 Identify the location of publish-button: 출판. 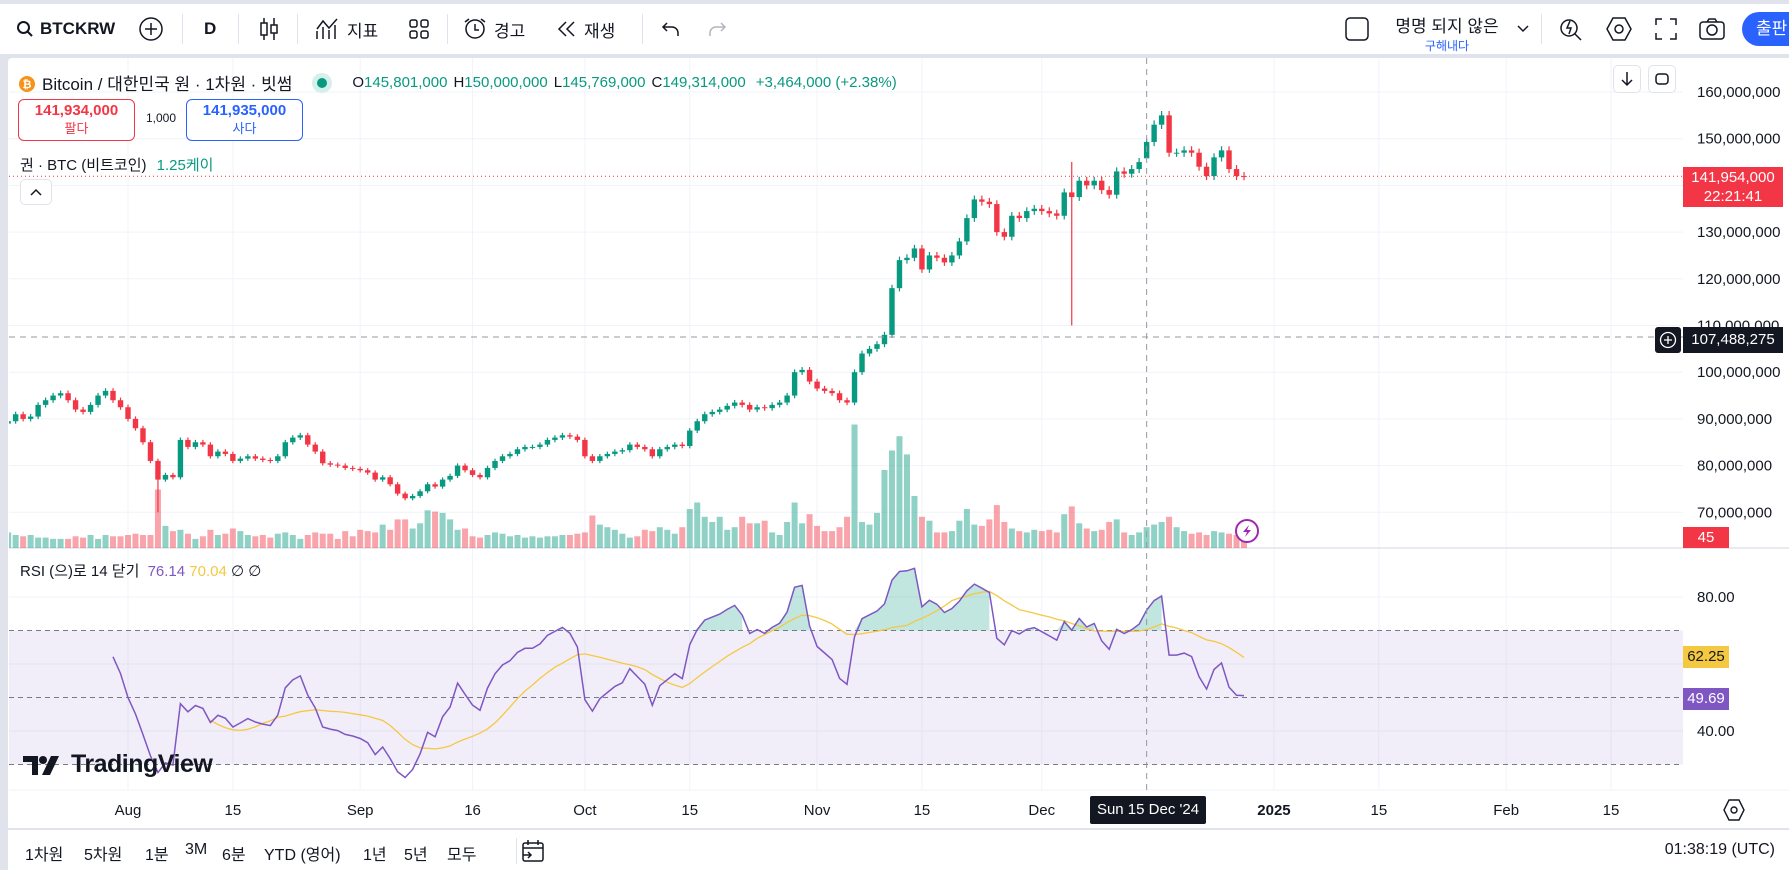
(1765, 29).